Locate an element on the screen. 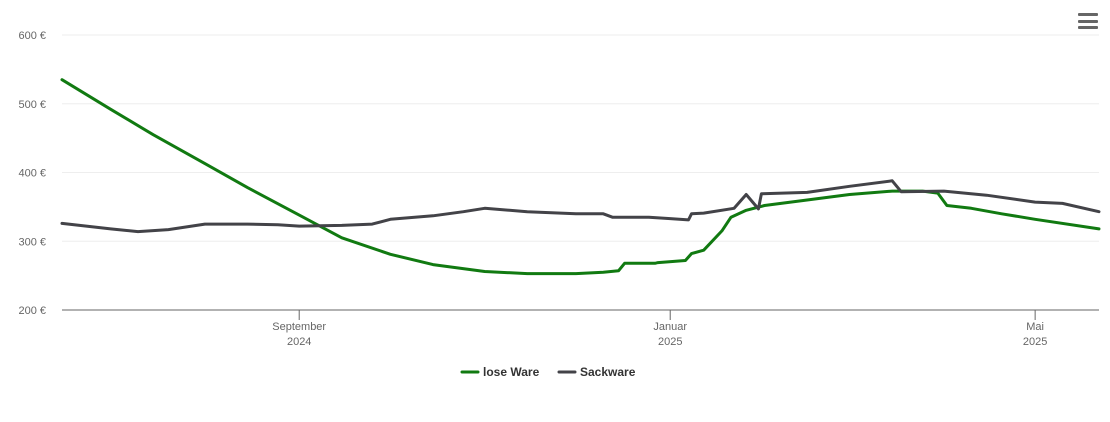 This screenshot has height=422, width=1110. y-tick-label: 400 € is located at coordinates (32, 174).